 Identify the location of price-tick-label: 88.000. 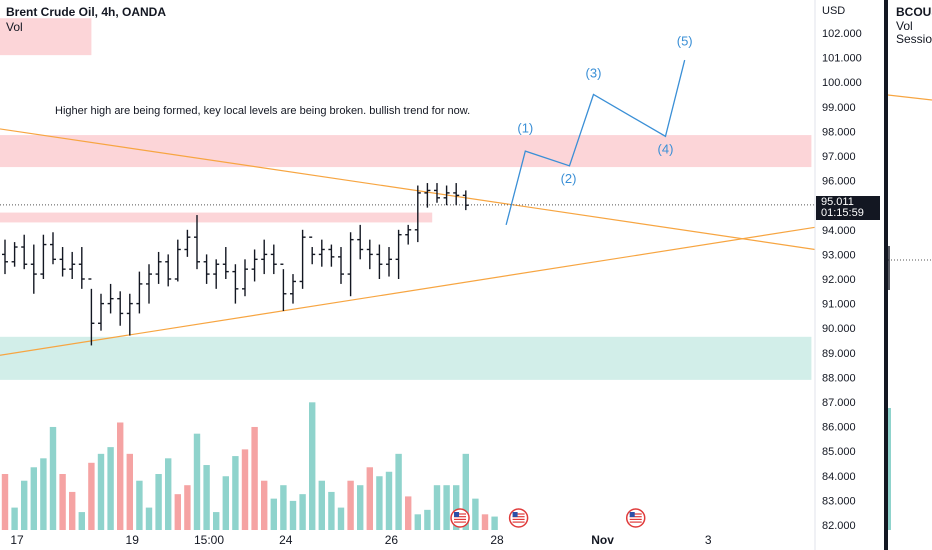
(839, 378).